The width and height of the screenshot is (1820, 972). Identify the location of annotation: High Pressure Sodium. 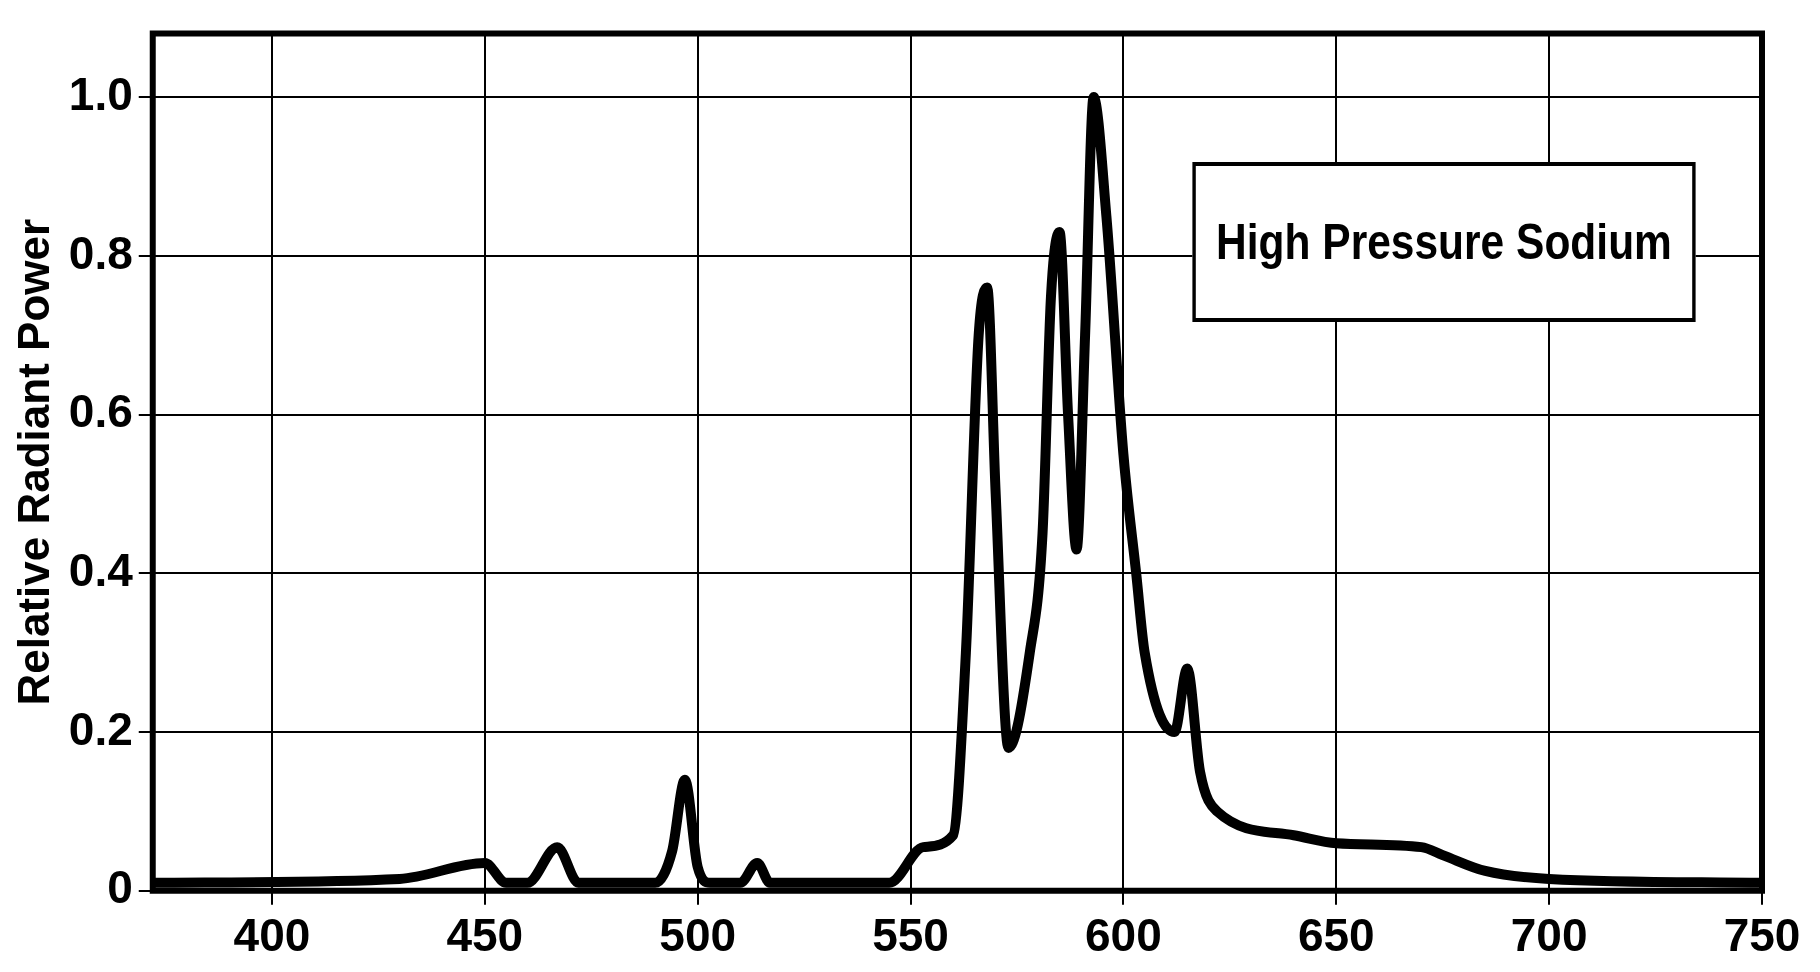
(1444, 242).